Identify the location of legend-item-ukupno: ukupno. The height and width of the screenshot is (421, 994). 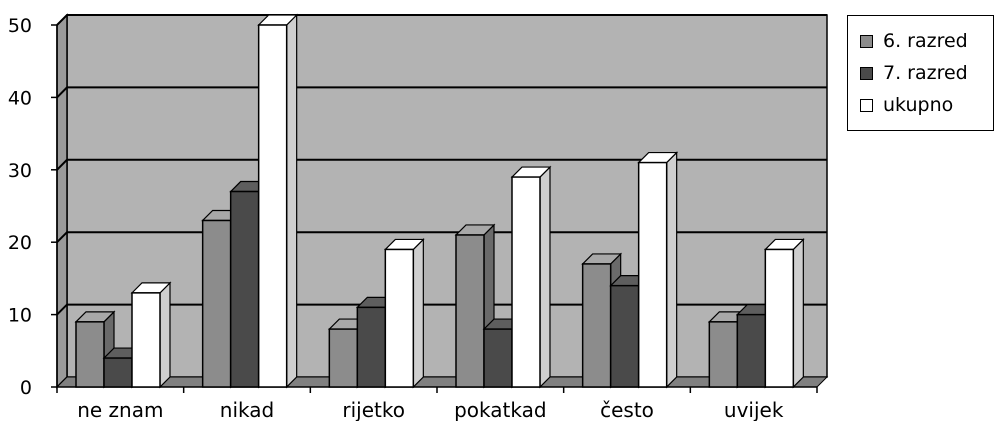
(906, 105).